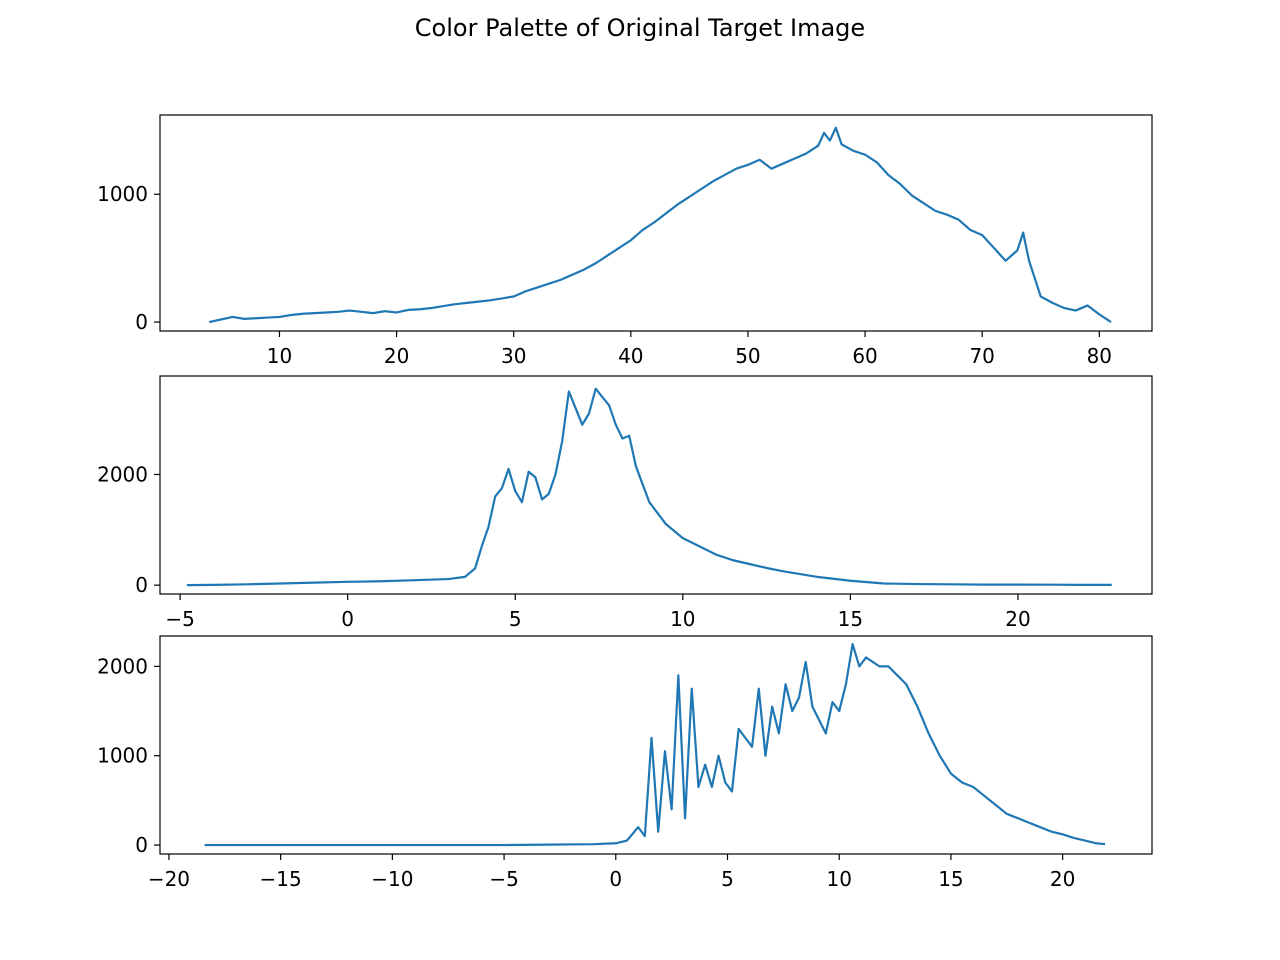  I want to click on chart-title: Color Palette of Original Target Image, so click(640, 28).